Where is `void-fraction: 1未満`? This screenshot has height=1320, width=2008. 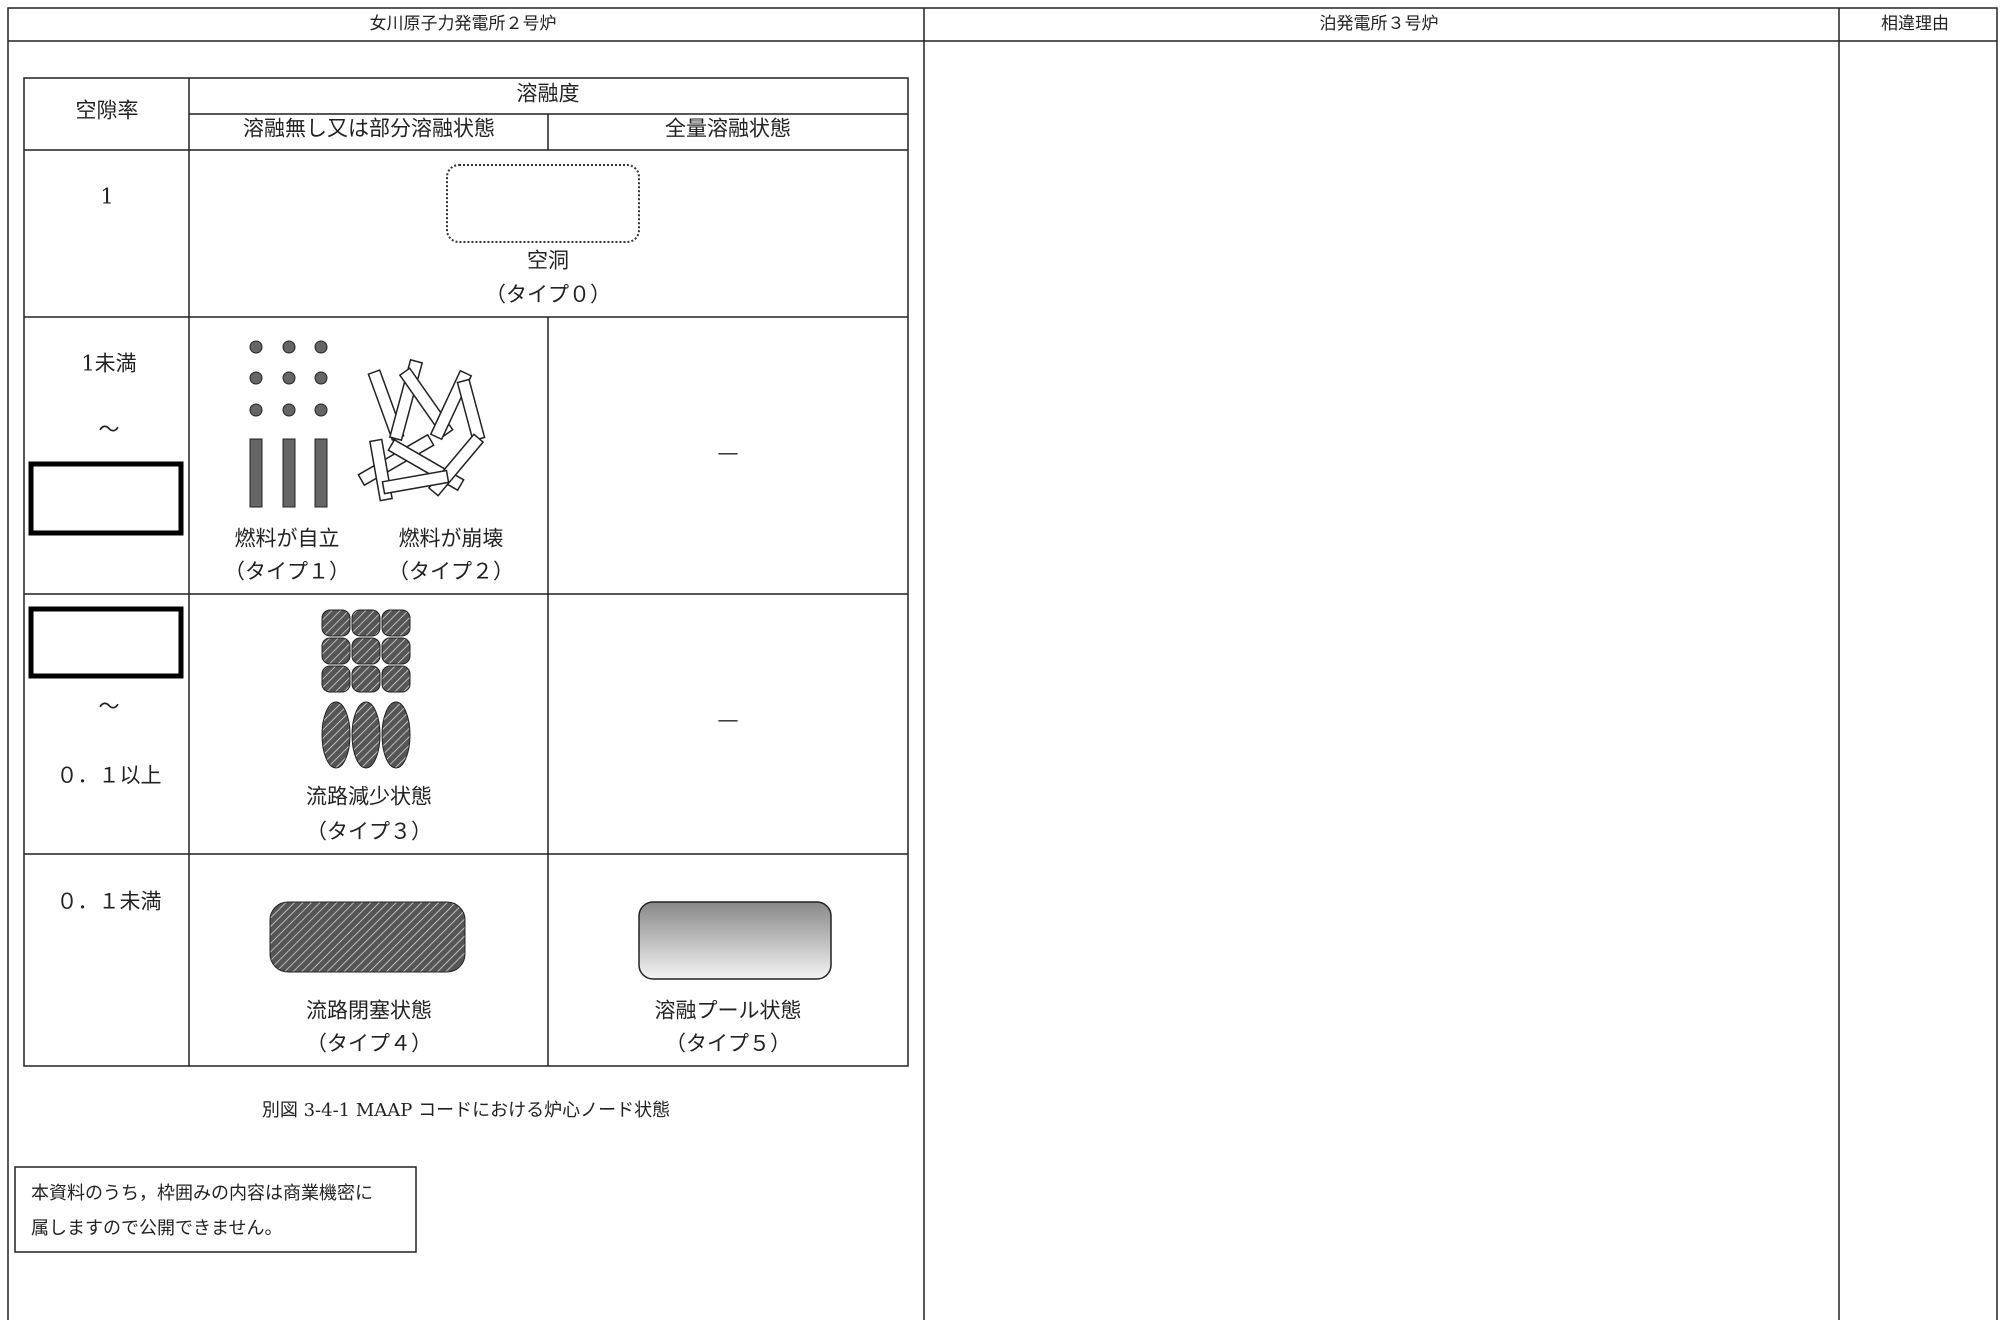 void-fraction: 1未満 is located at coordinates (108, 364).